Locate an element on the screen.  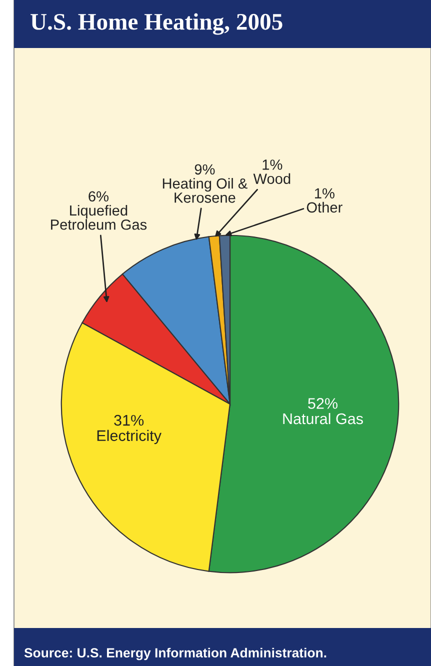
data-label: 9% is located at coordinates (204, 169).